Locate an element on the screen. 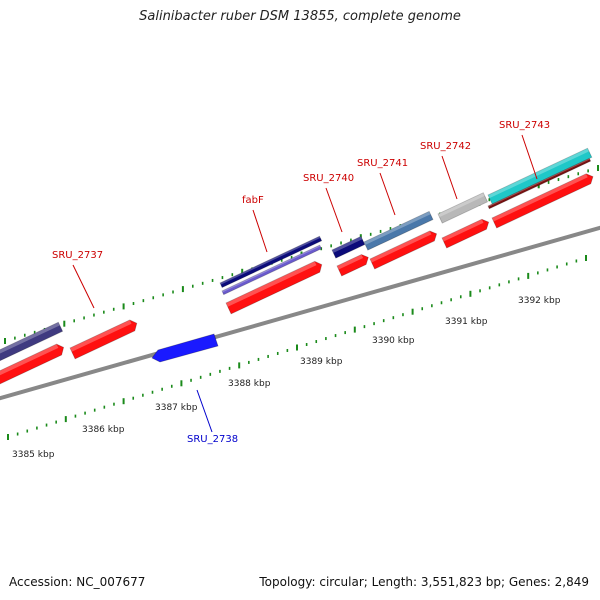  gene-label-text: SRU_2737 is located at coordinates (77, 255).